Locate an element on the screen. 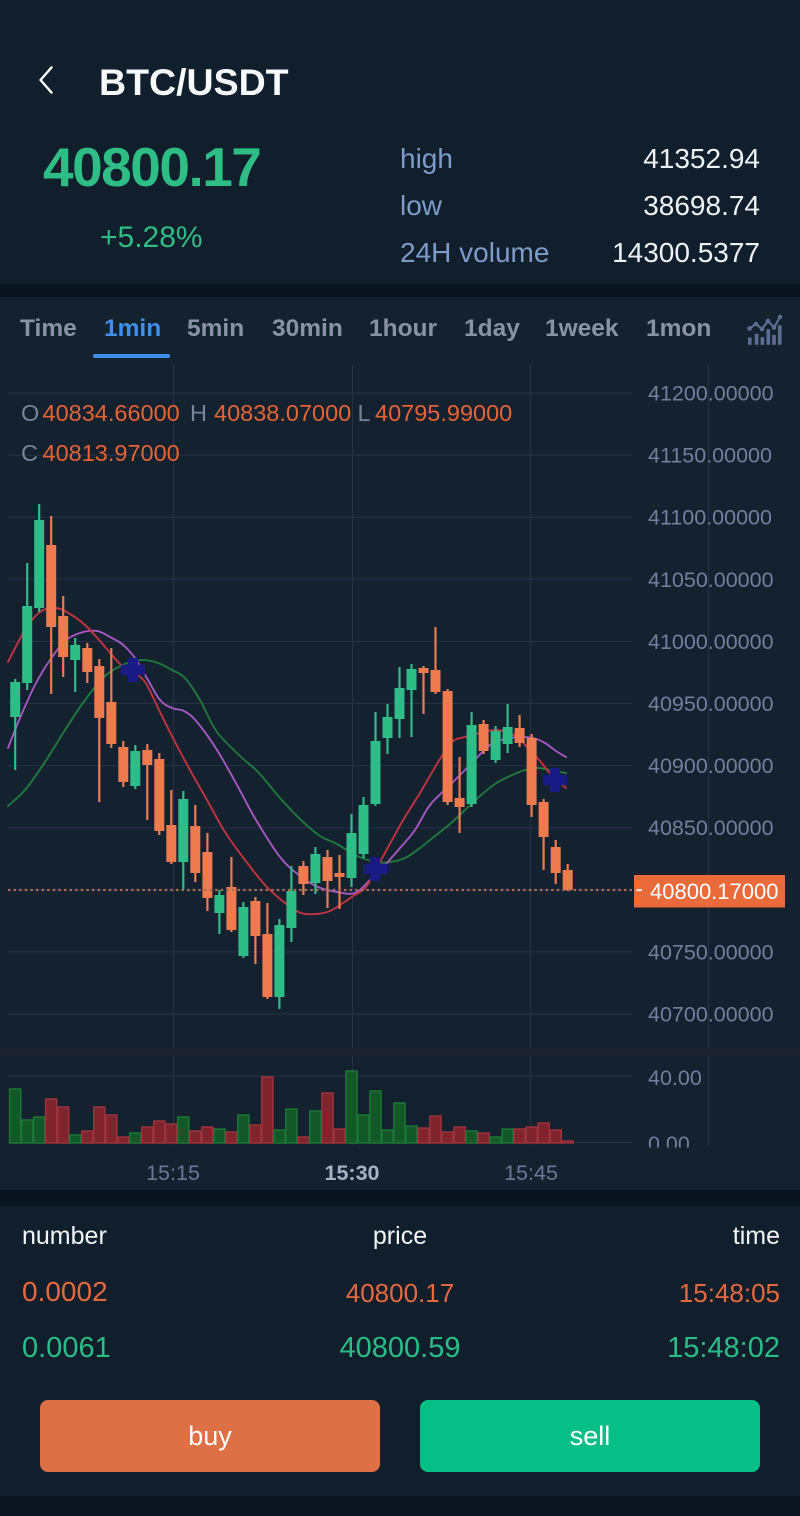 This screenshot has height=1516, width=800. svg-text: 41050.00000 is located at coordinates (711, 580).